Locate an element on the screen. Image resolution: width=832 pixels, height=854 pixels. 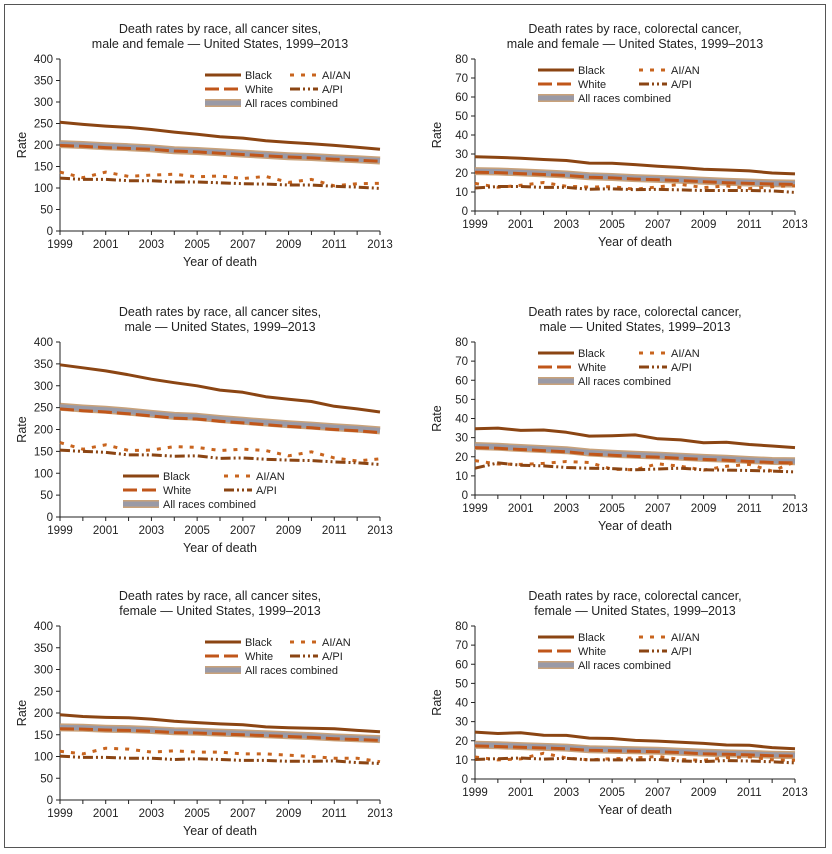
legend-label-all: All races combined is located at coordinates (624, 666).